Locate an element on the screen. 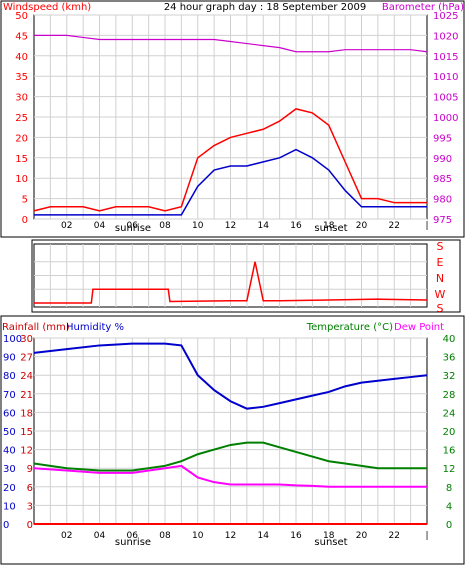 The height and width of the screenshot is (566, 467). windspeed-tick-label: 15 is located at coordinates (21, 159).